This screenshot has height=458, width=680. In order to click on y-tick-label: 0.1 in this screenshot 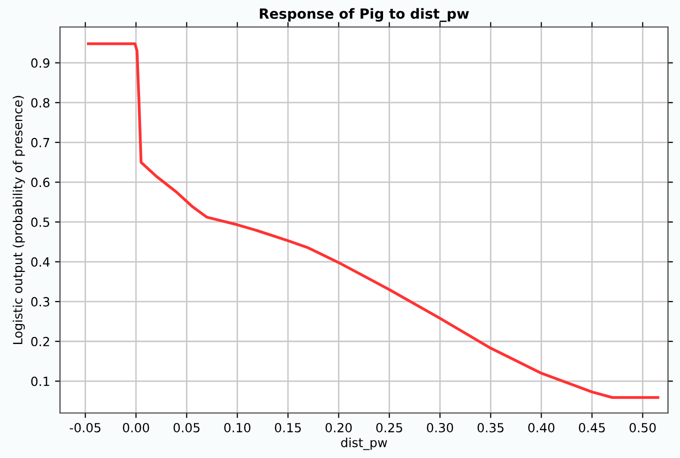, I will do `click(40, 381)`.